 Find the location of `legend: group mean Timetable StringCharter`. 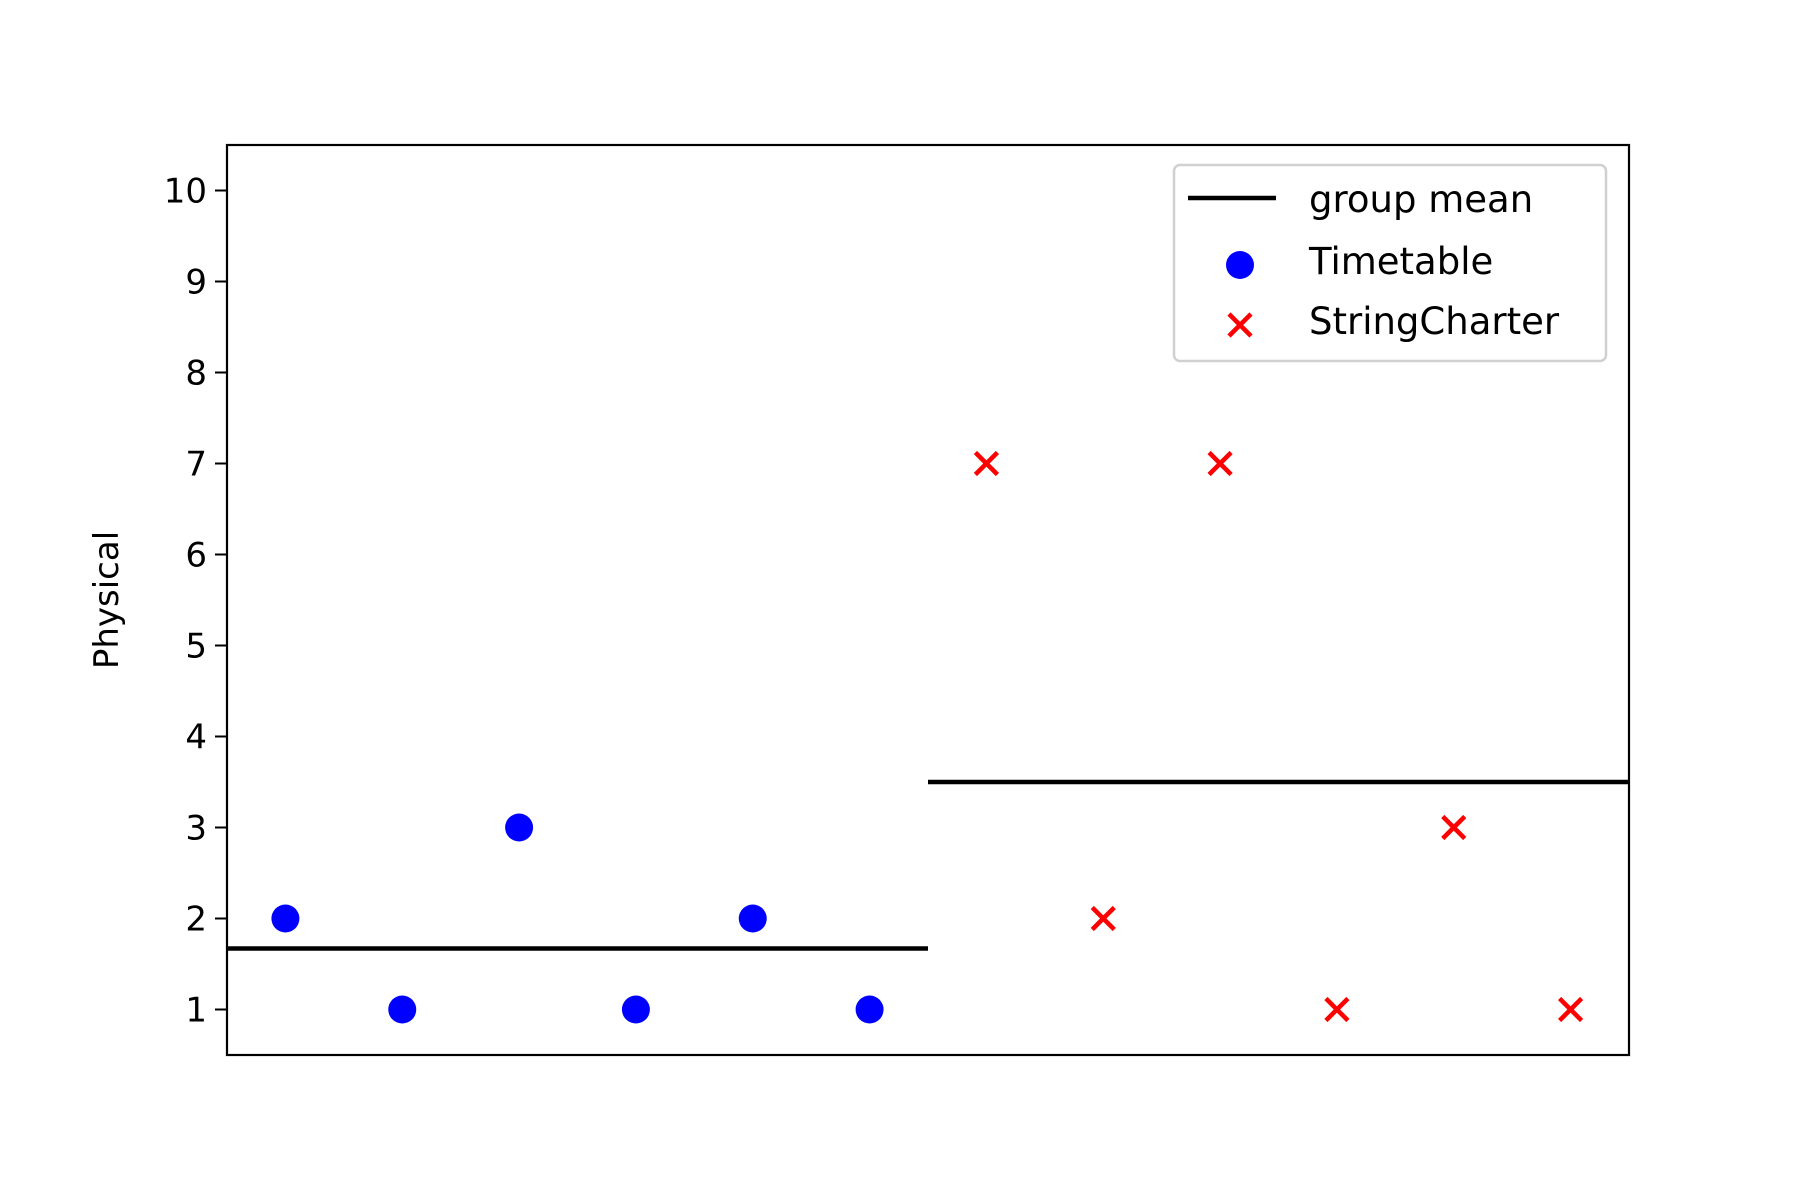

legend: group mean Timetable StringCharter is located at coordinates (1390, 263).